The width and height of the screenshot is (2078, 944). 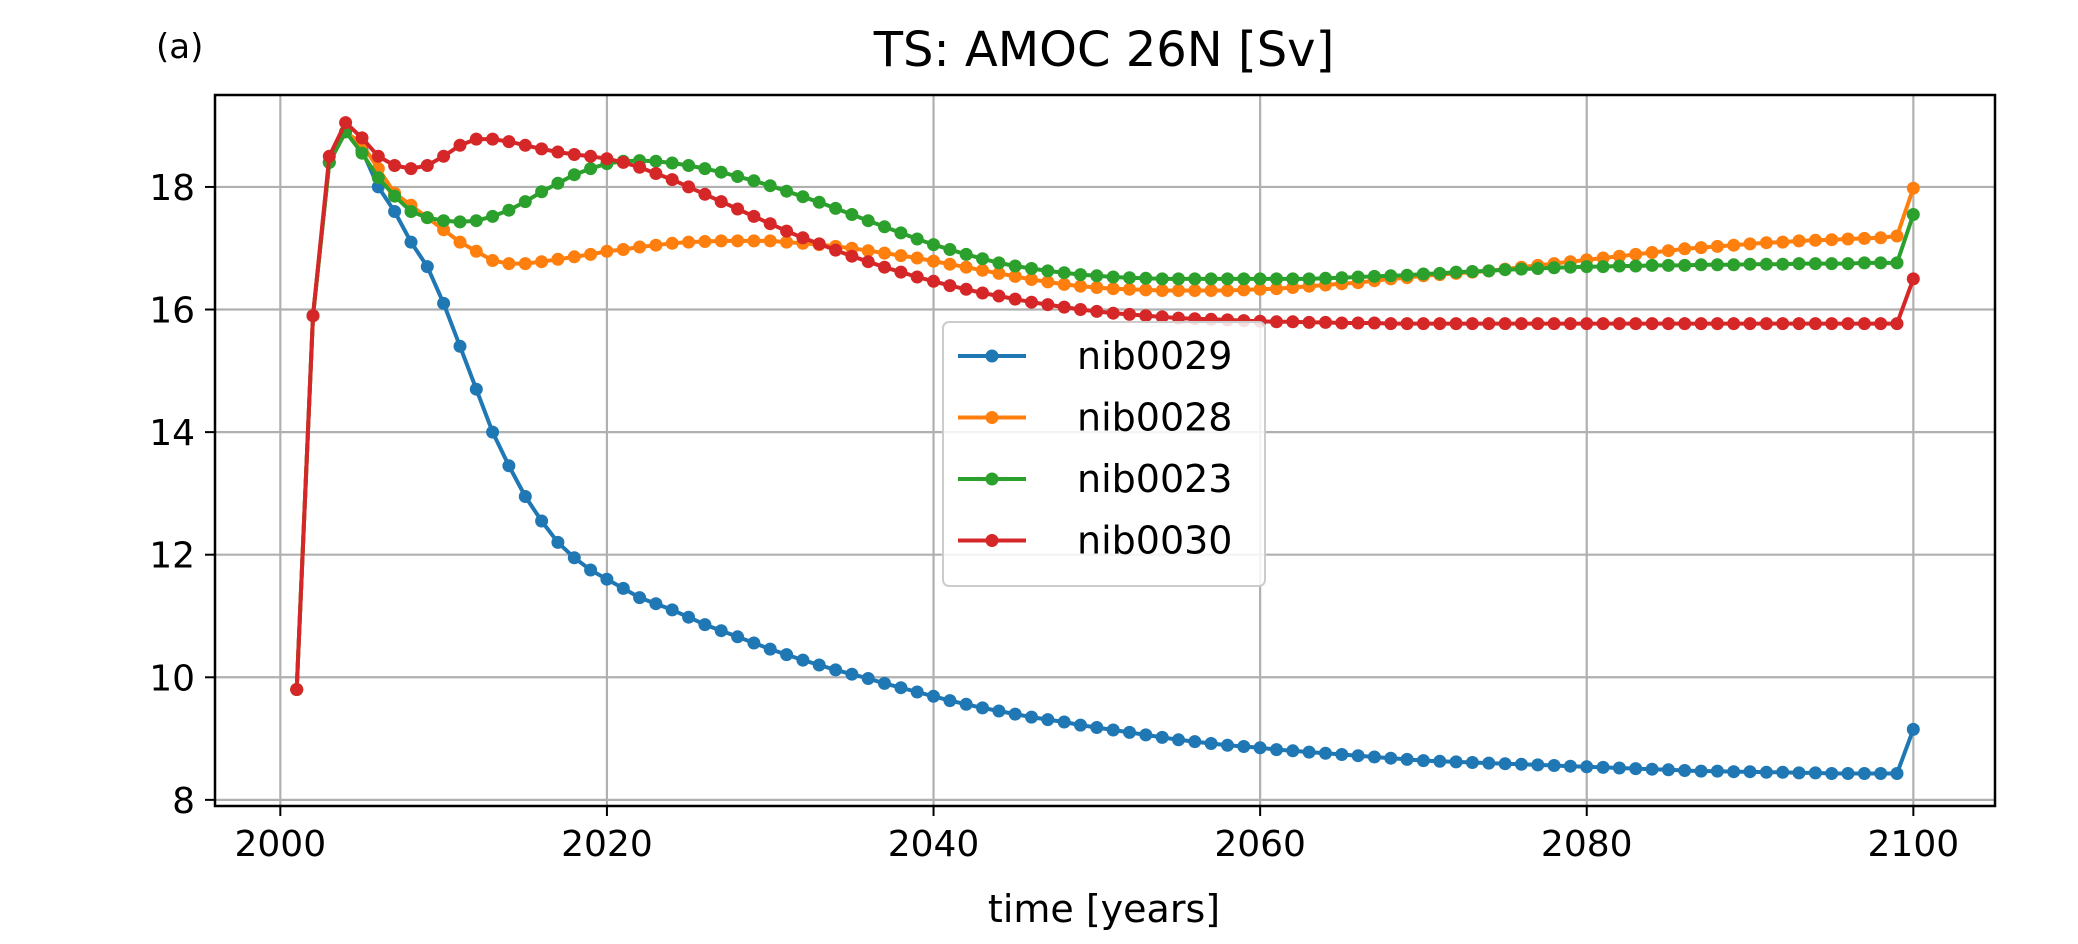 What do you see at coordinates (172, 556) in the screenshot?
I see `y-tick-label: 12` at bounding box center [172, 556].